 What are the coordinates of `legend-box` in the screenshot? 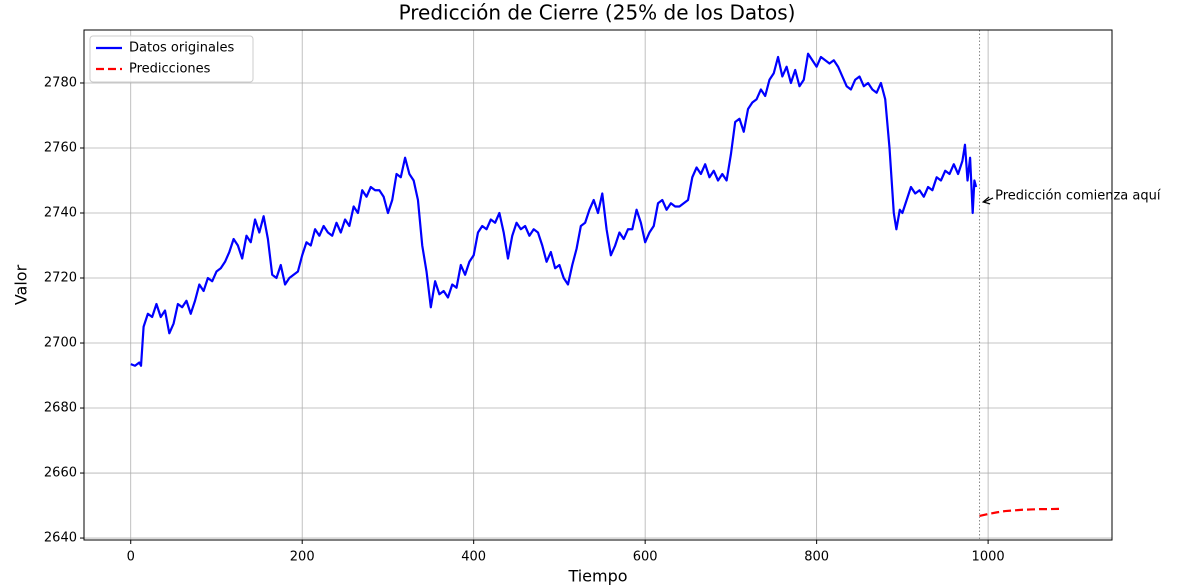 It's located at (171, 59).